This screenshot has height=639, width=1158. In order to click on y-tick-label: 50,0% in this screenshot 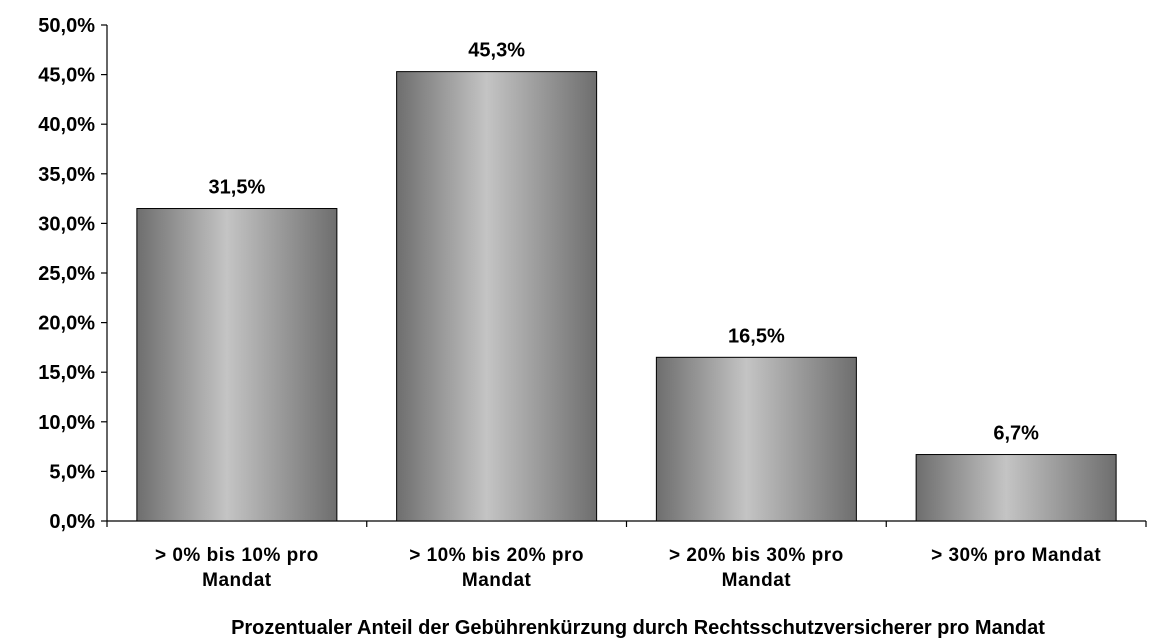, I will do `click(66, 26)`.